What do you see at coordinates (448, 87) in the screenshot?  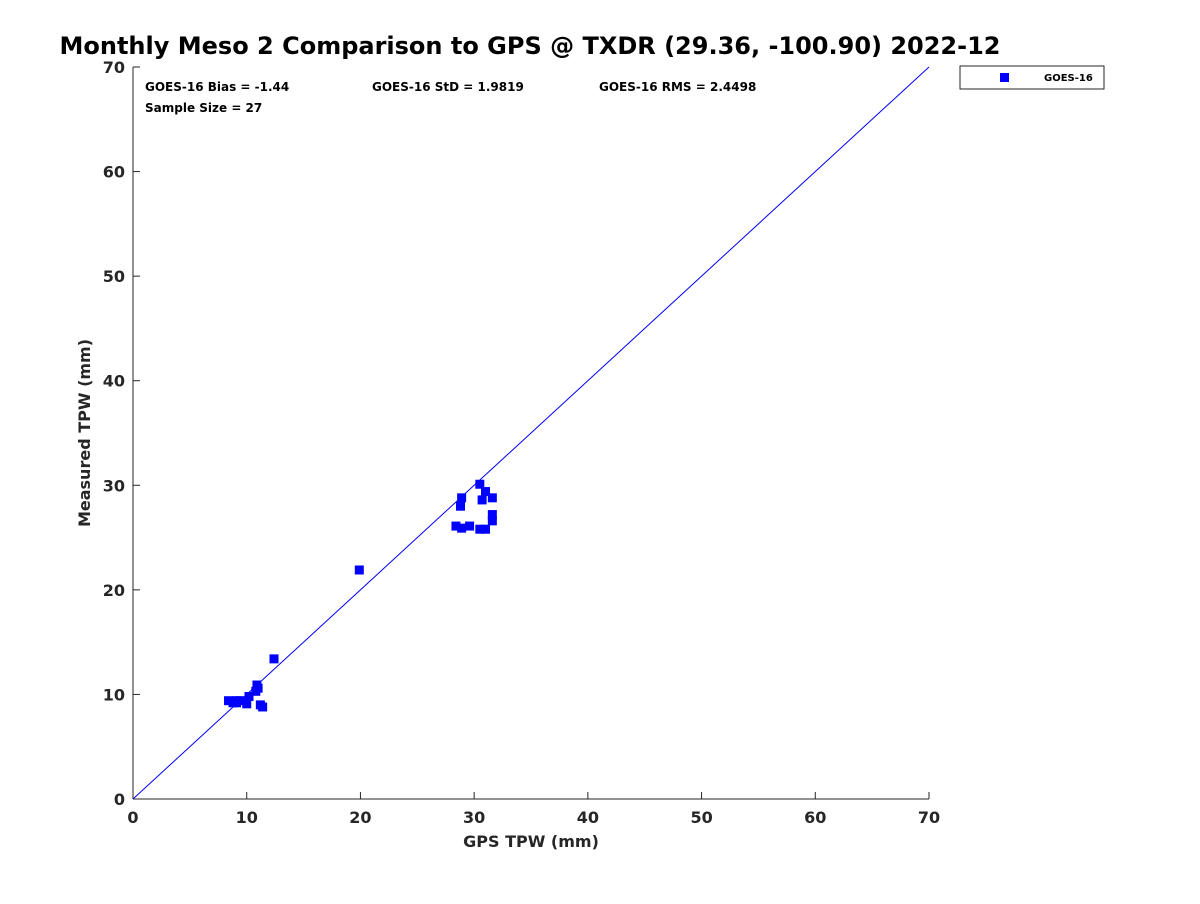 I see `std-annotation: GOES-16 StD = 1.9819` at bounding box center [448, 87].